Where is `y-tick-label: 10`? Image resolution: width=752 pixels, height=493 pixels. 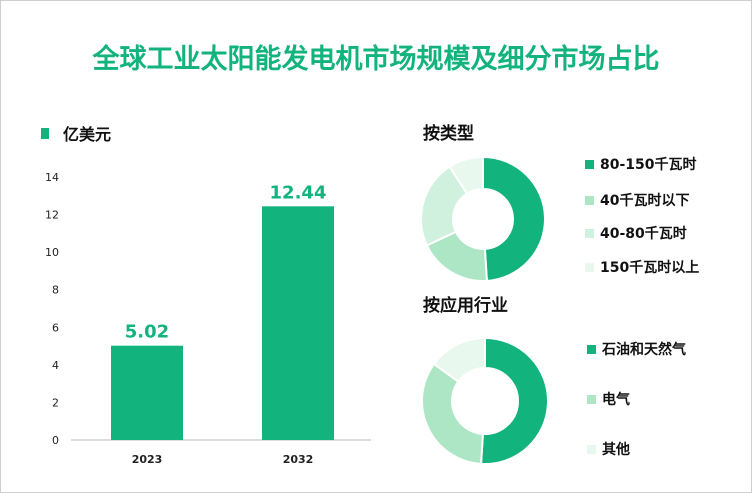
y-tick-label: 10 is located at coordinates (52, 252).